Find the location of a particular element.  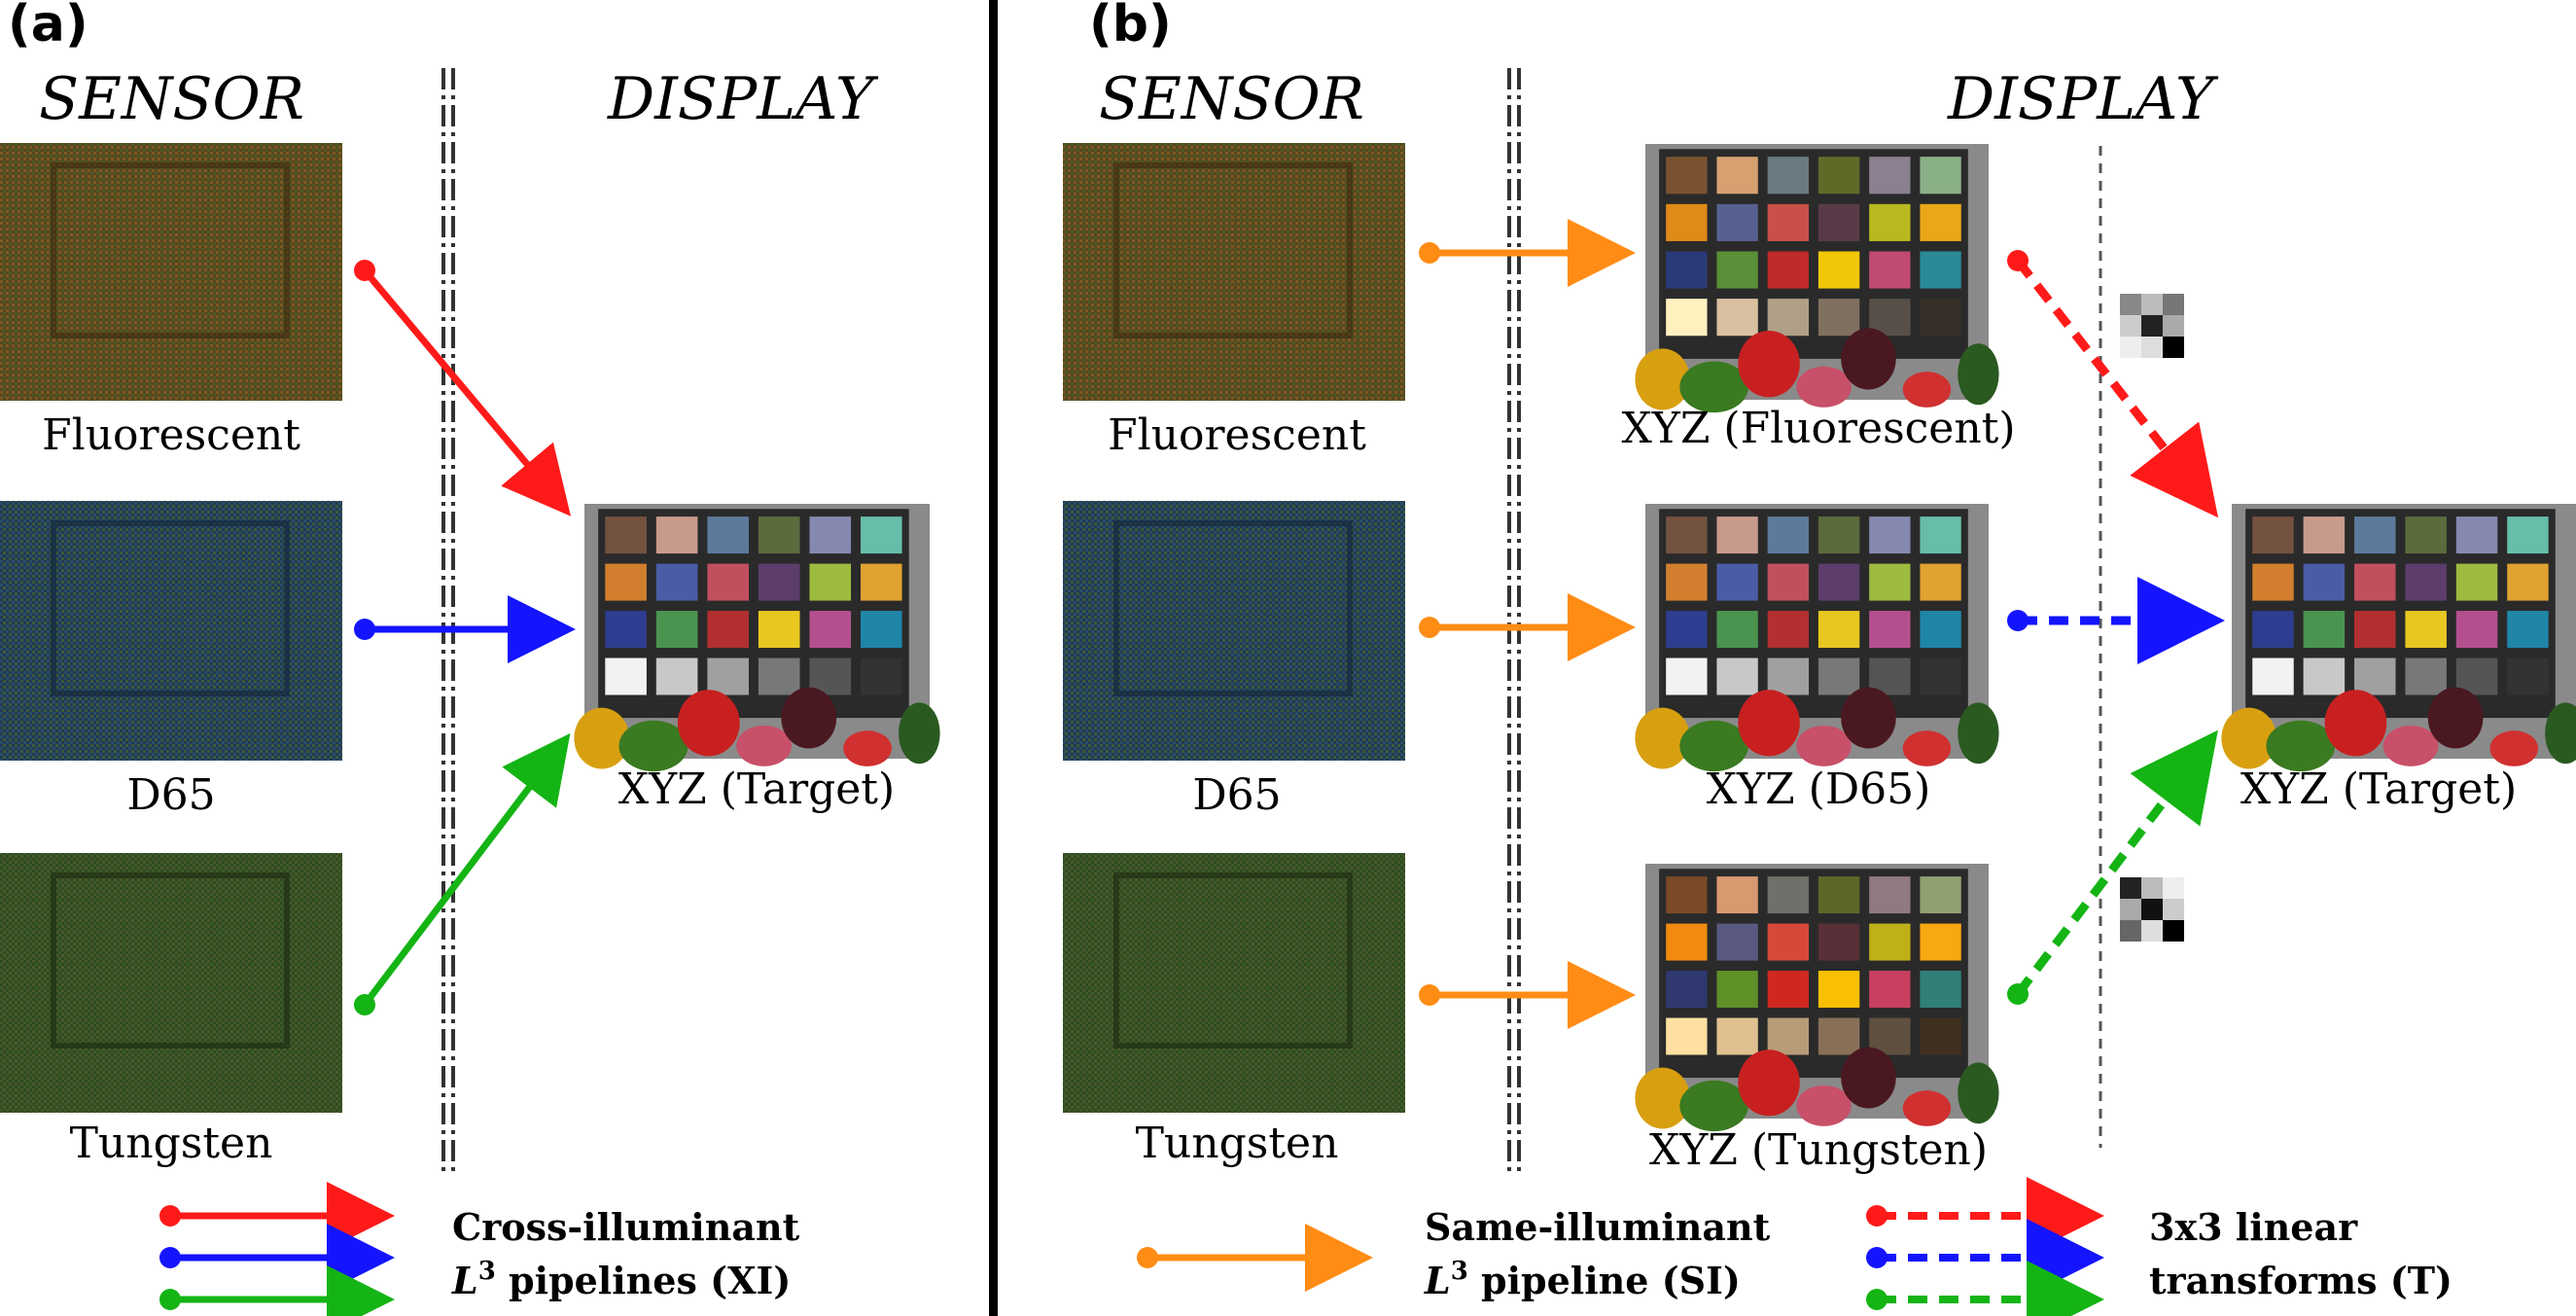

sensor-image-tungsten: Tungsten is located at coordinates (171, 1011).